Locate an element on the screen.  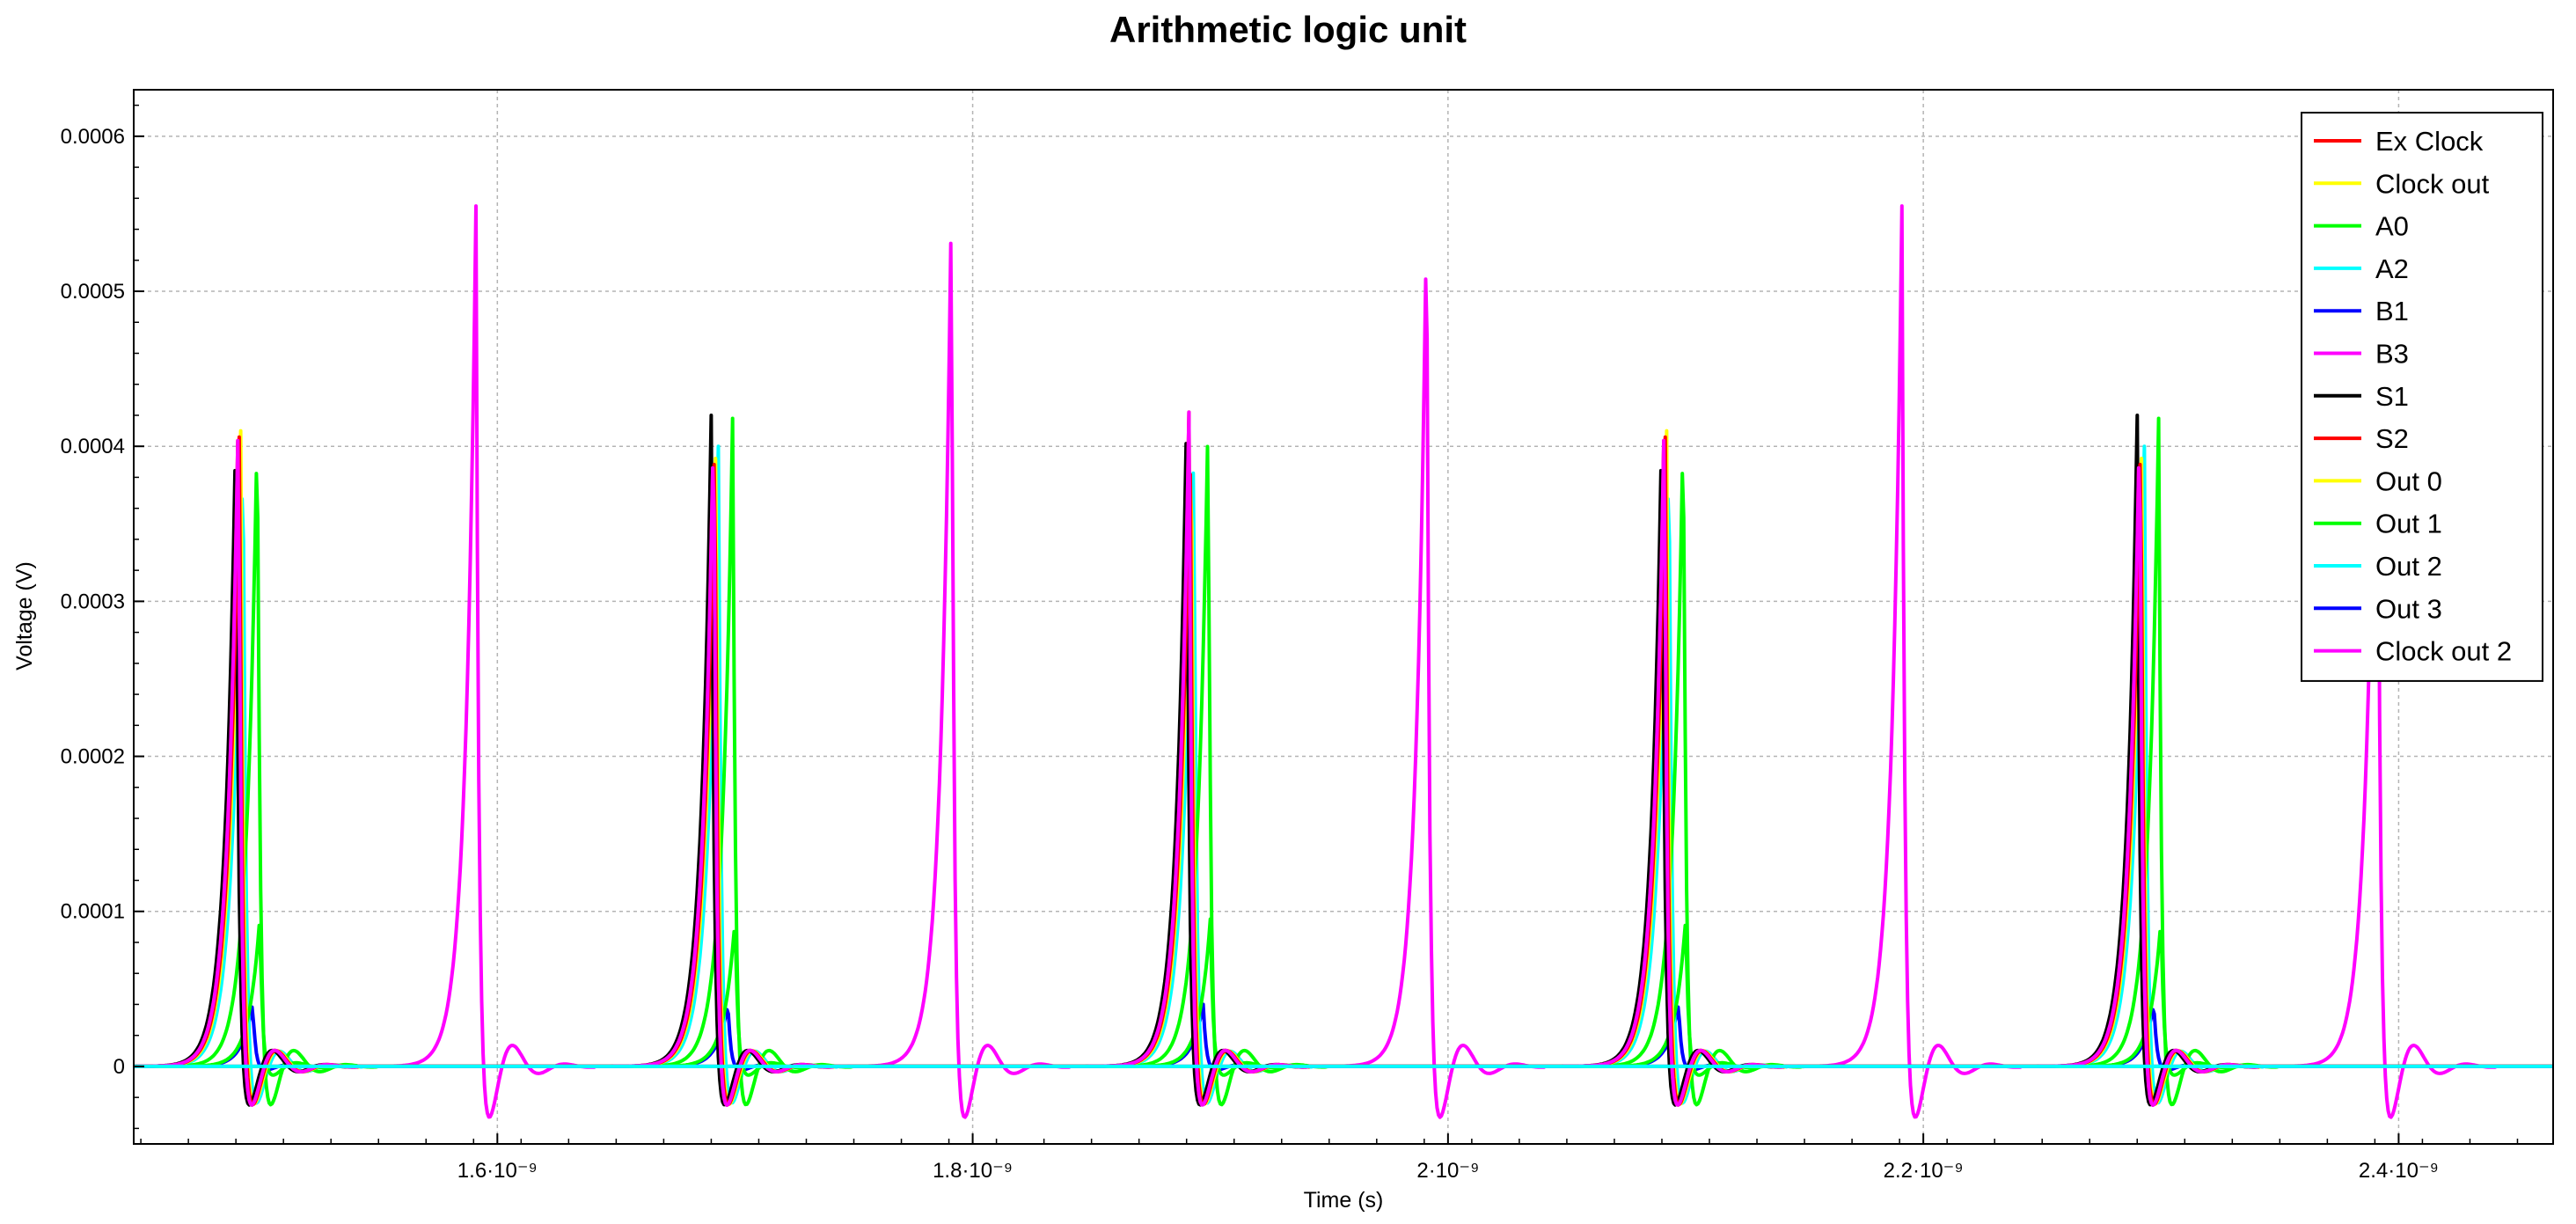
legend-label-a0: A0 is located at coordinates (2392, 226).